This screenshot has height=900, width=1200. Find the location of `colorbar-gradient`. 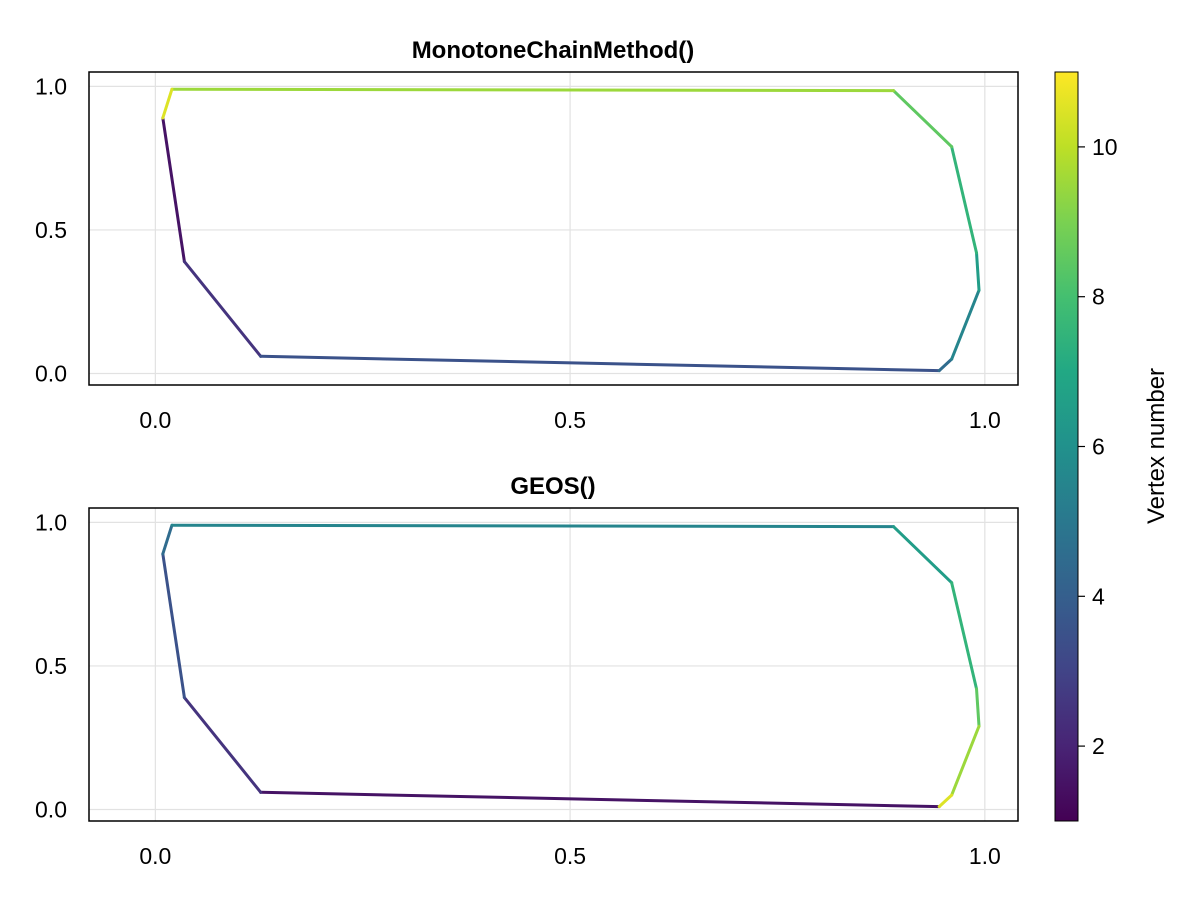

colorbar-gradient is located at coordinates (1066, 446).